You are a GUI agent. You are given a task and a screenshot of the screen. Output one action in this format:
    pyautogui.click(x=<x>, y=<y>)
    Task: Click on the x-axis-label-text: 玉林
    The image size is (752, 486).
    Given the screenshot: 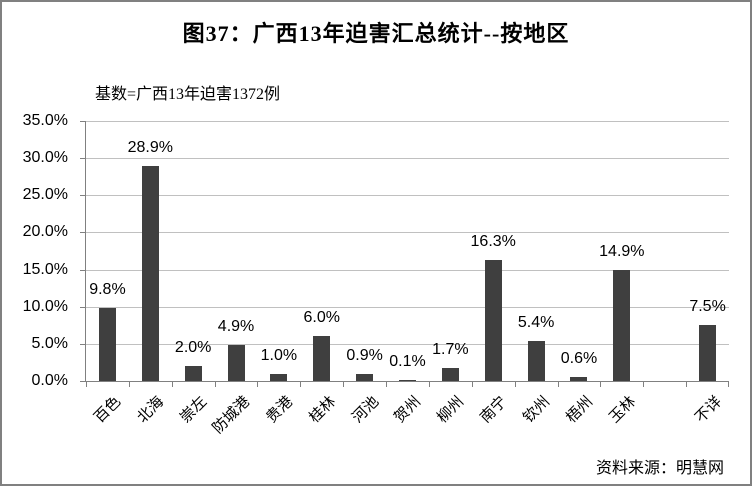 What is the action you would take?
    pyautogui.click(x=622, y=410)
    